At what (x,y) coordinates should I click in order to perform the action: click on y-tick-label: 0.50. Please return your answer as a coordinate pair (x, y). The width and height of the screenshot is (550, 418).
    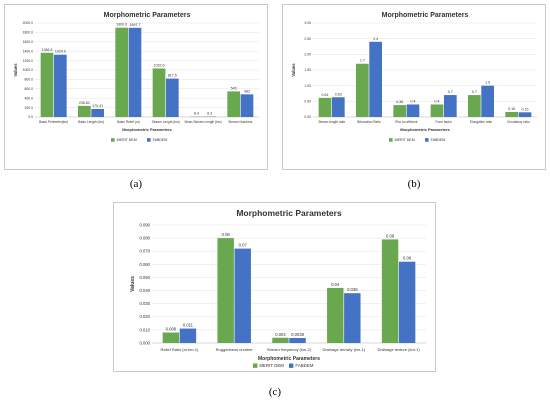
    Looking at the image, I should click on (307, 102).